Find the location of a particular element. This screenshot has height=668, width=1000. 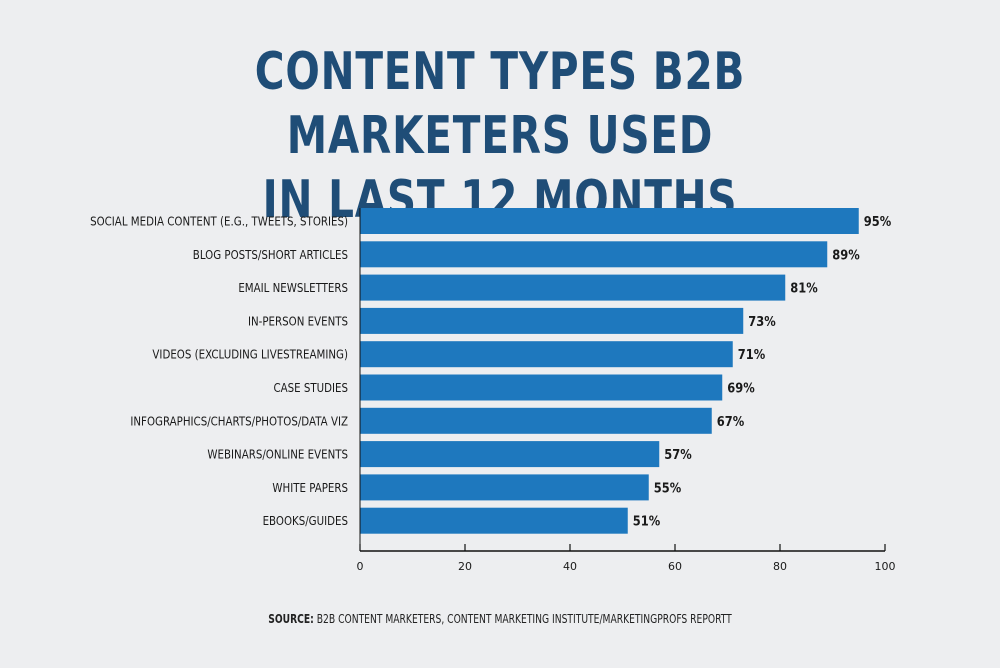

value-label: 71% is located at coordinates (752, 354).